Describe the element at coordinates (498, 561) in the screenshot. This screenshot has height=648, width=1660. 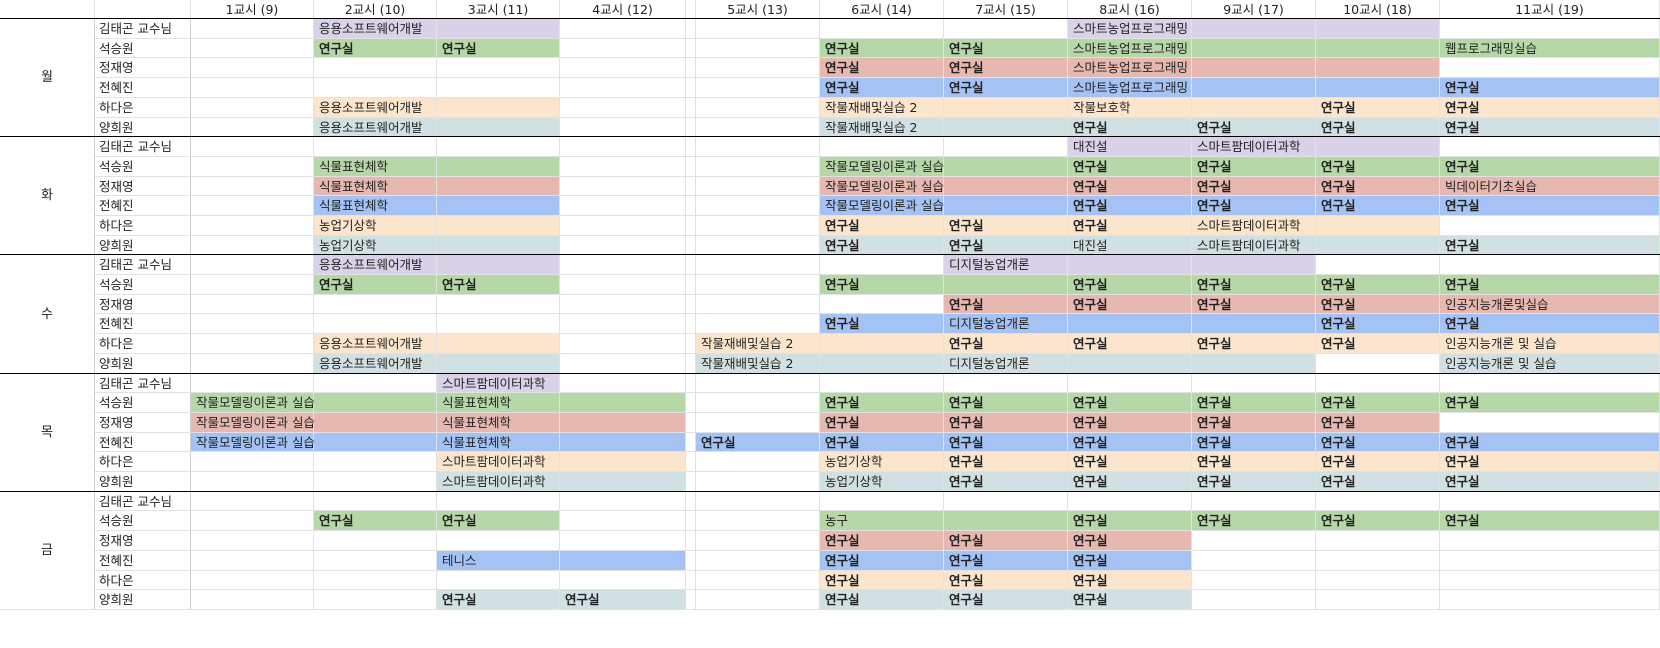
I see `class-slot: 테니스` at that location.